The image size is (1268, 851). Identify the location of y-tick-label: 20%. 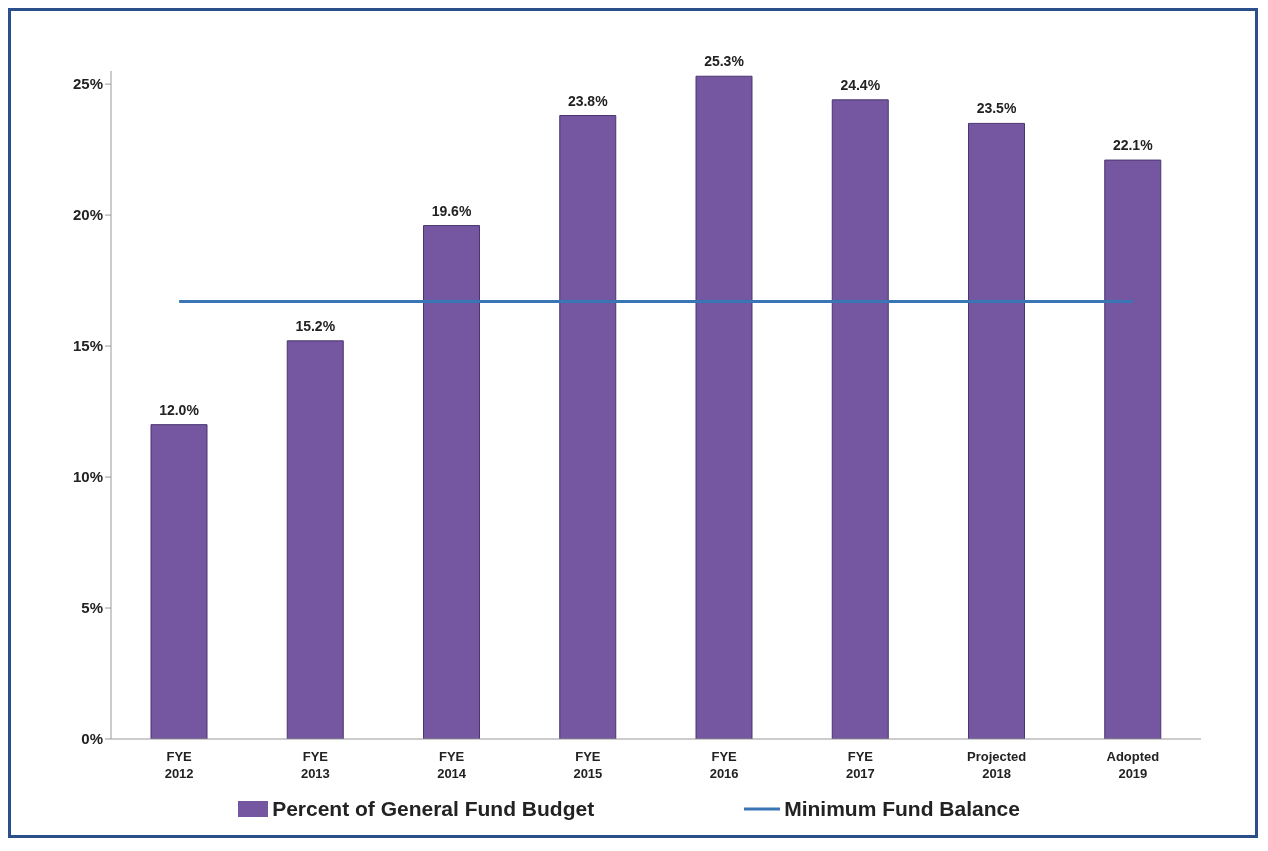
(87, 215).